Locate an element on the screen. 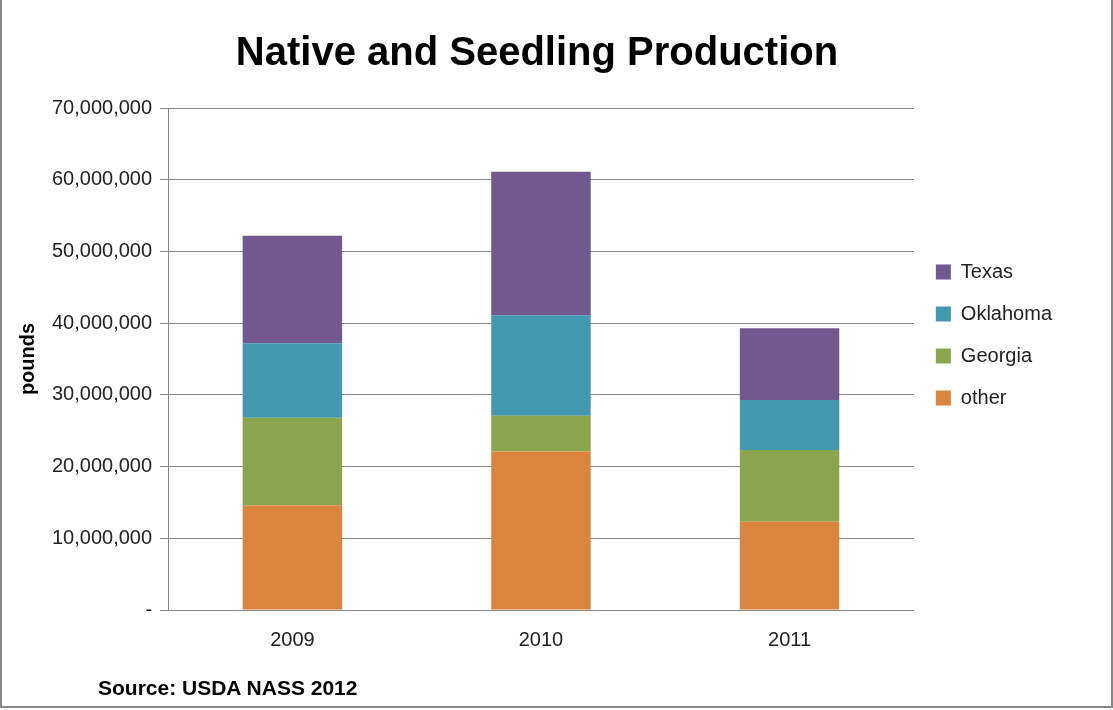 This screenshot has width=1113, height=710. y-tick-label: 50,000,000 is located at coordinates (102, 249).